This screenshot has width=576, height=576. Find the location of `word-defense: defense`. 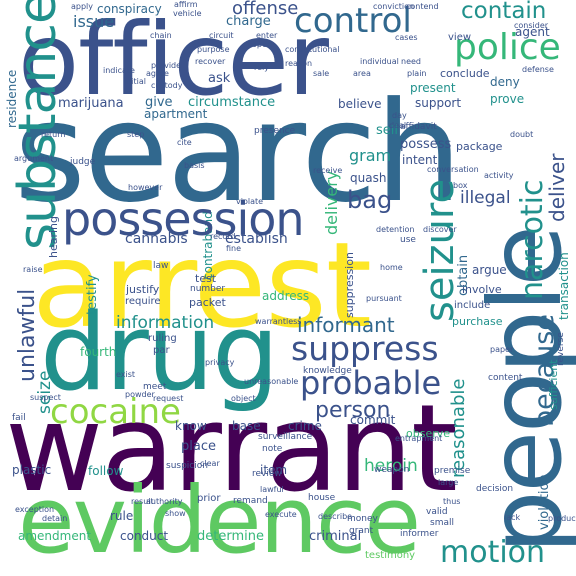

word-defense: defense is located at coordinates (538, 69).